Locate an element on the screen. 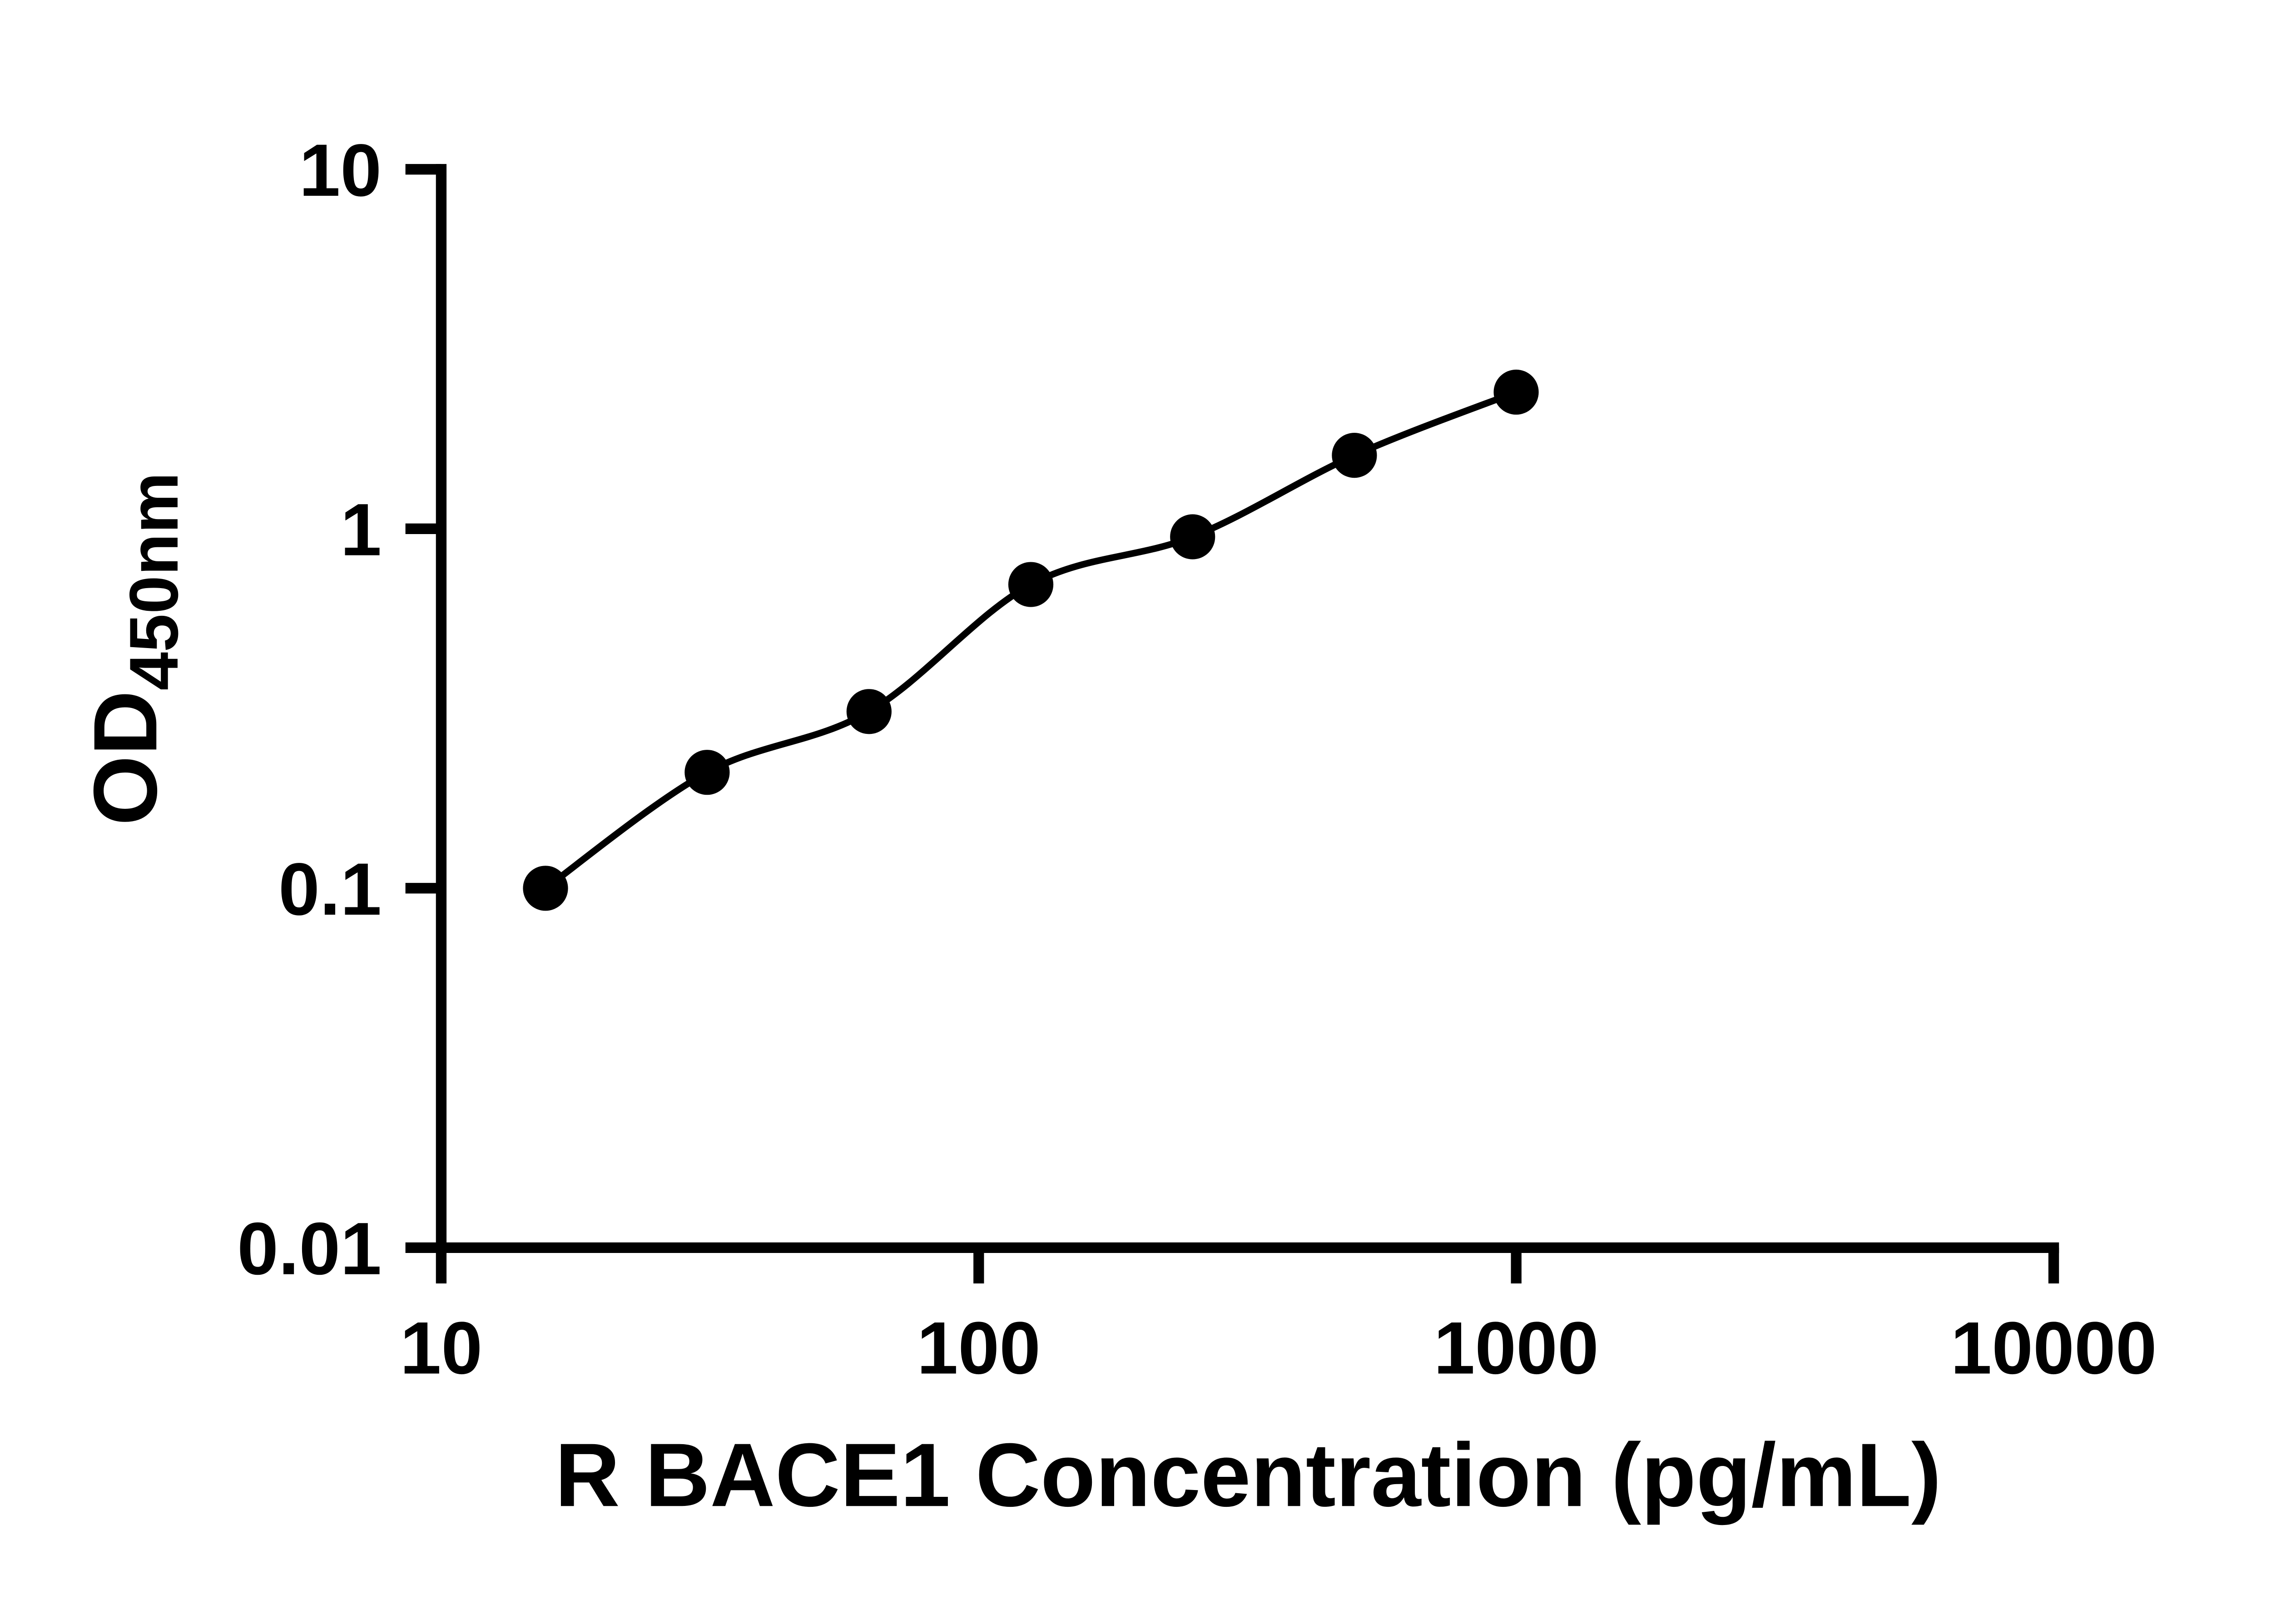  y-tick-label: 0.01 is located at coordinates (309, 1248).